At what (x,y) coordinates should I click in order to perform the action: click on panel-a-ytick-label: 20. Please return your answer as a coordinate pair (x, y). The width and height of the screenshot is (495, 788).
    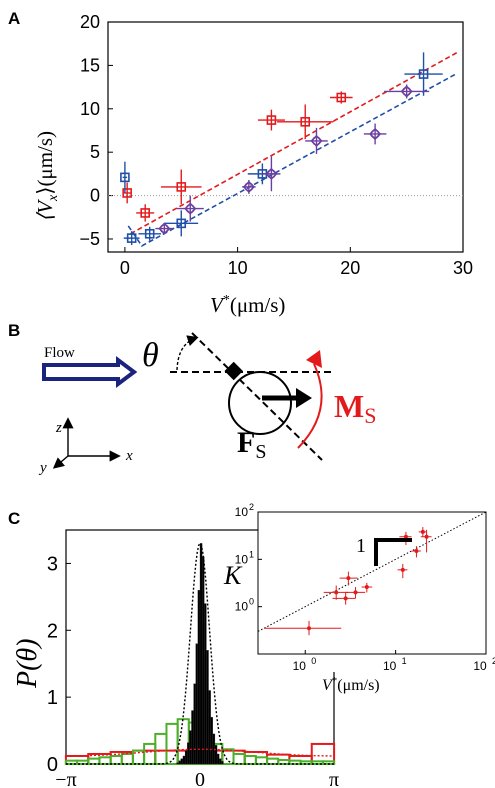
    Looking at the image, I should click on (90, 22).